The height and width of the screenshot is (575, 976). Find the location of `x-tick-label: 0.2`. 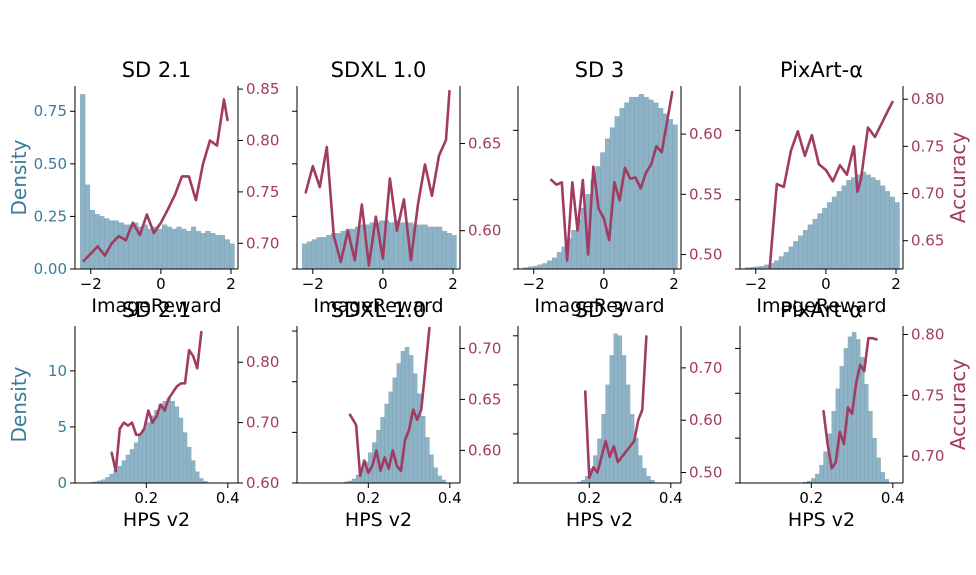

x-tick-label: 0.2 is located at coordinates (589, 498).